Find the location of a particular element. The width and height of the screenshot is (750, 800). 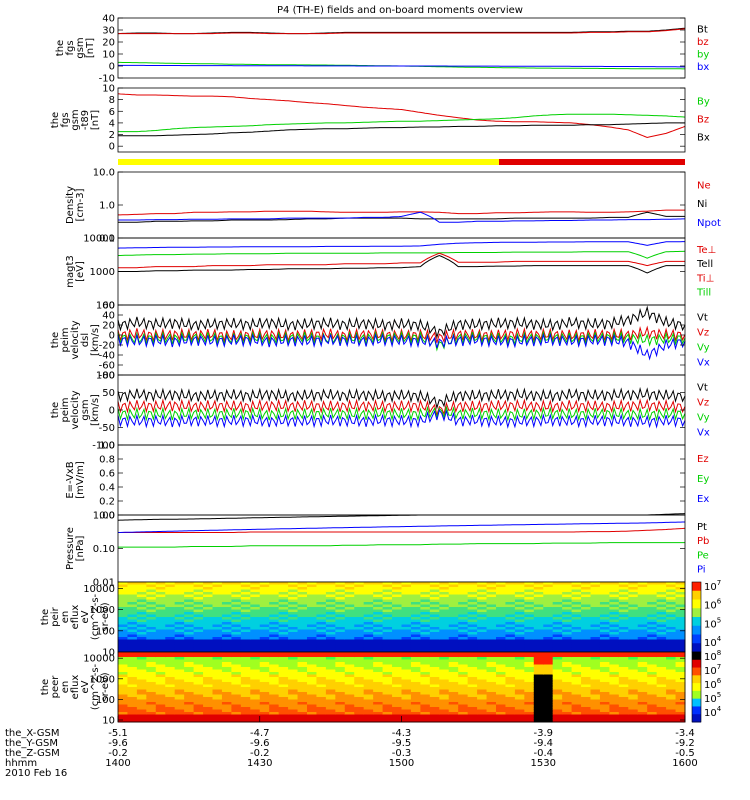

y-tick-label: 20 is located at coordinates (108, 43).